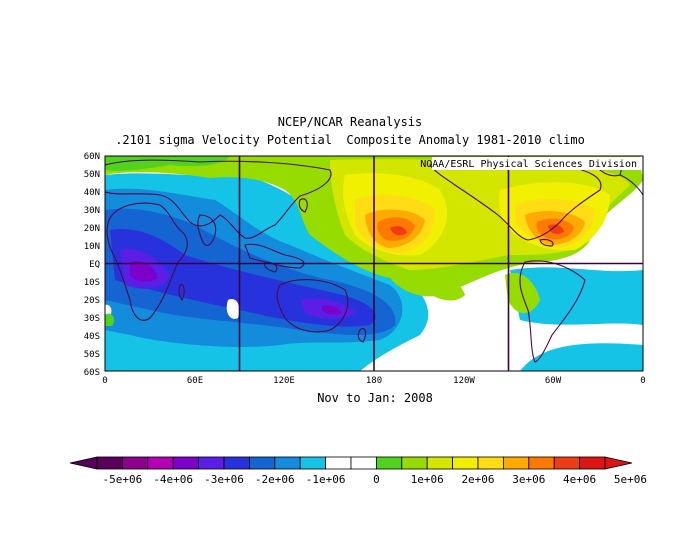  Describe the element at coordinates (173, 479) in the screenshot. I see `colorbar-label: -4e+06` at that location.